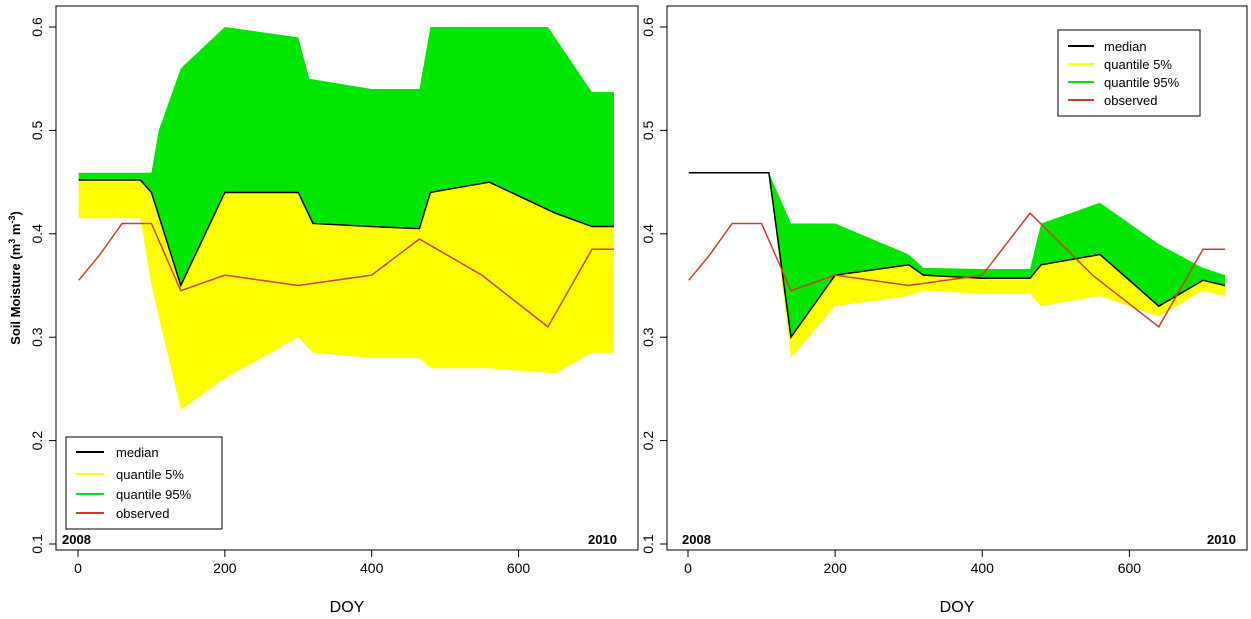  I want to click on right-median-line, so click(957, 256).